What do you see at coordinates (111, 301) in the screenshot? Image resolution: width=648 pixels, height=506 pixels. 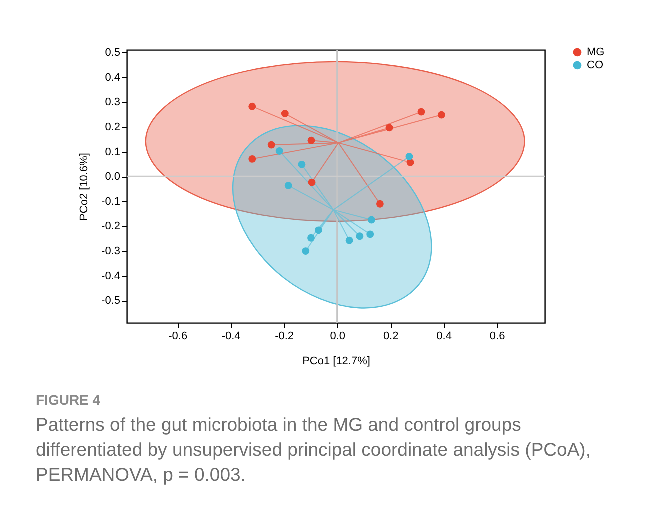 I see `y-tick-label: -0.5` at bounding box center [111, 301].